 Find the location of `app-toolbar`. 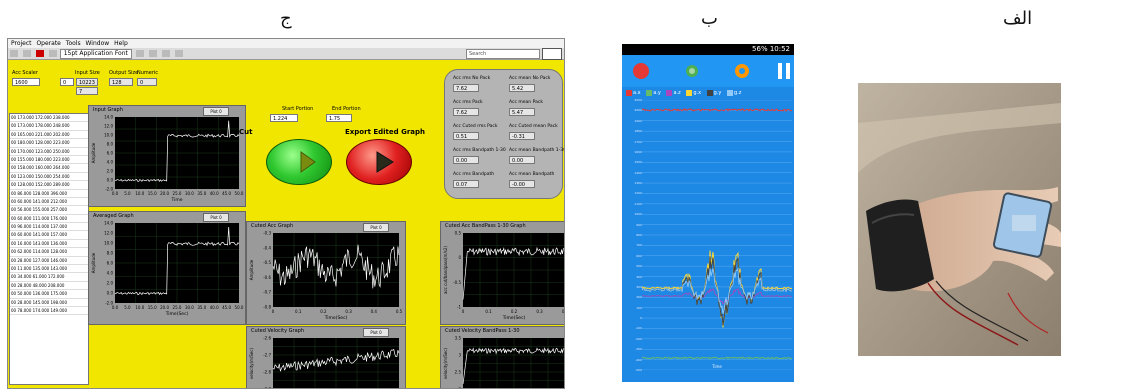

app-toolbar is located at coordinates (708, 71).